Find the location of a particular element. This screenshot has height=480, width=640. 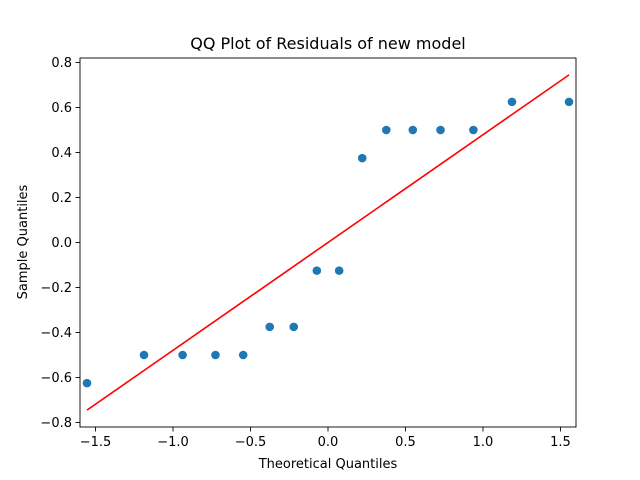

y-tick-label: 0.6 is located at coordinates (61, 108).